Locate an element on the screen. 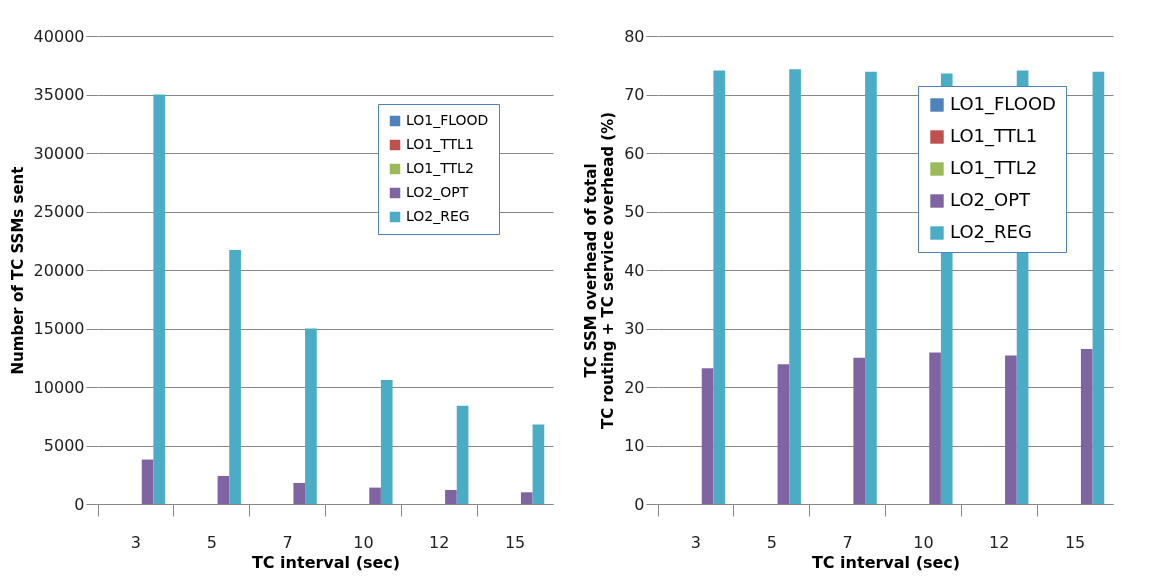  y-tick-label: 40 is located at coordinates (634, 270).